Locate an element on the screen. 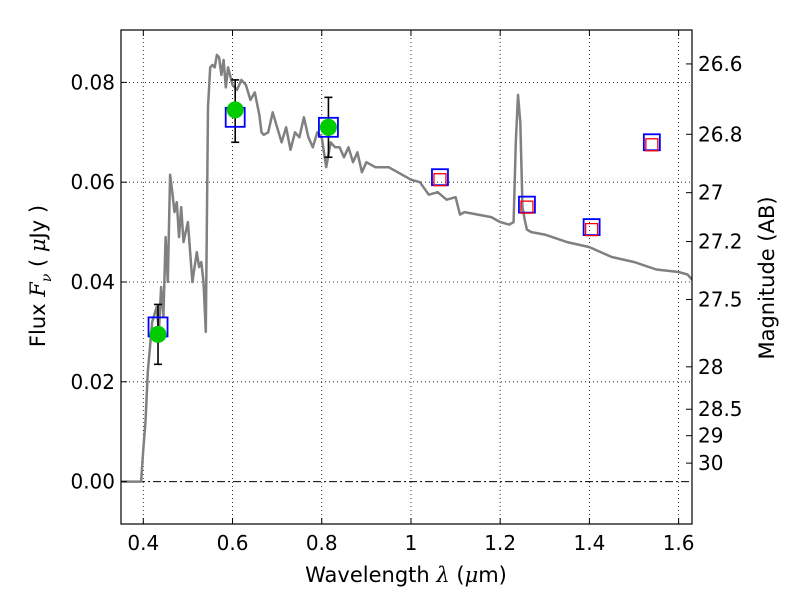 The width and height of the screenshot is (800, 600). bandpass-square is located at coordinates (328, 127).